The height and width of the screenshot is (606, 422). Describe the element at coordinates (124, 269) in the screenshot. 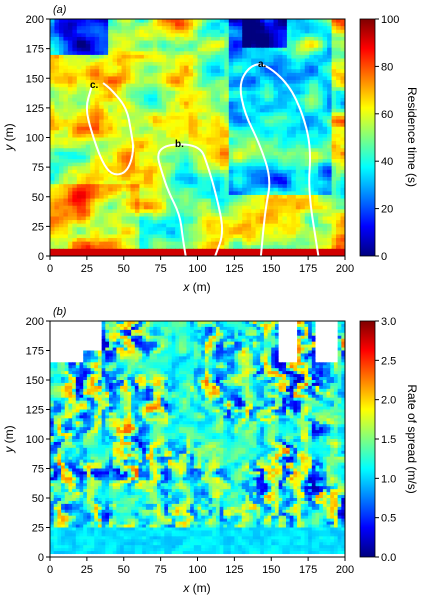

I see `x-tick-label: 50` at that location.